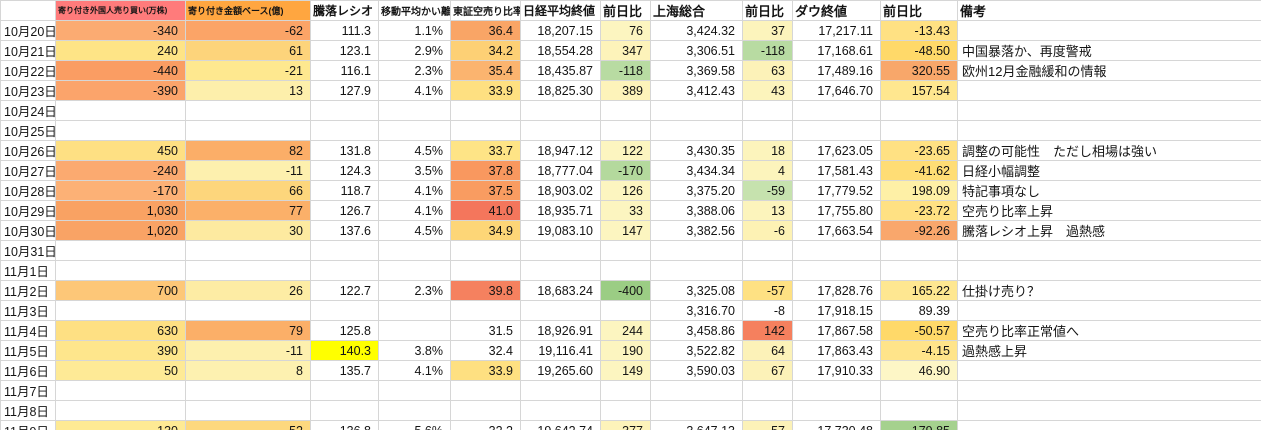  What do you see at coordinates (28, 30) in the screenshot?
I see `date-cell: 10月20日` at bounding box center [28, 30].